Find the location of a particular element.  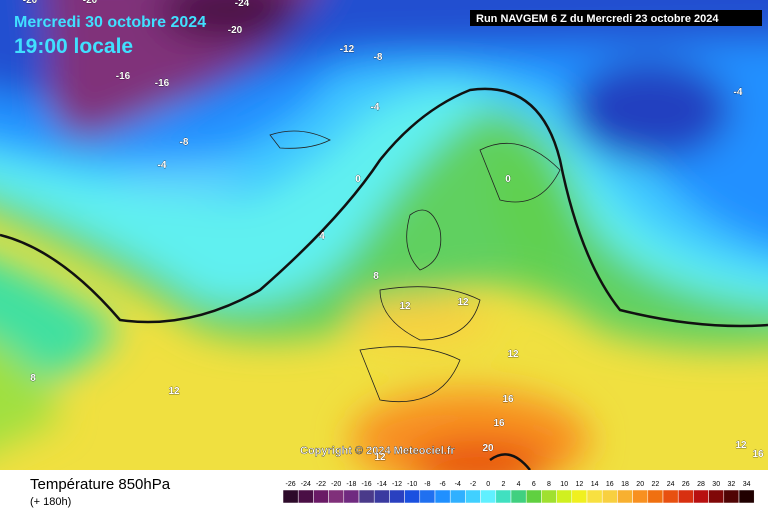

run-box is located at coordinates (616, 18).